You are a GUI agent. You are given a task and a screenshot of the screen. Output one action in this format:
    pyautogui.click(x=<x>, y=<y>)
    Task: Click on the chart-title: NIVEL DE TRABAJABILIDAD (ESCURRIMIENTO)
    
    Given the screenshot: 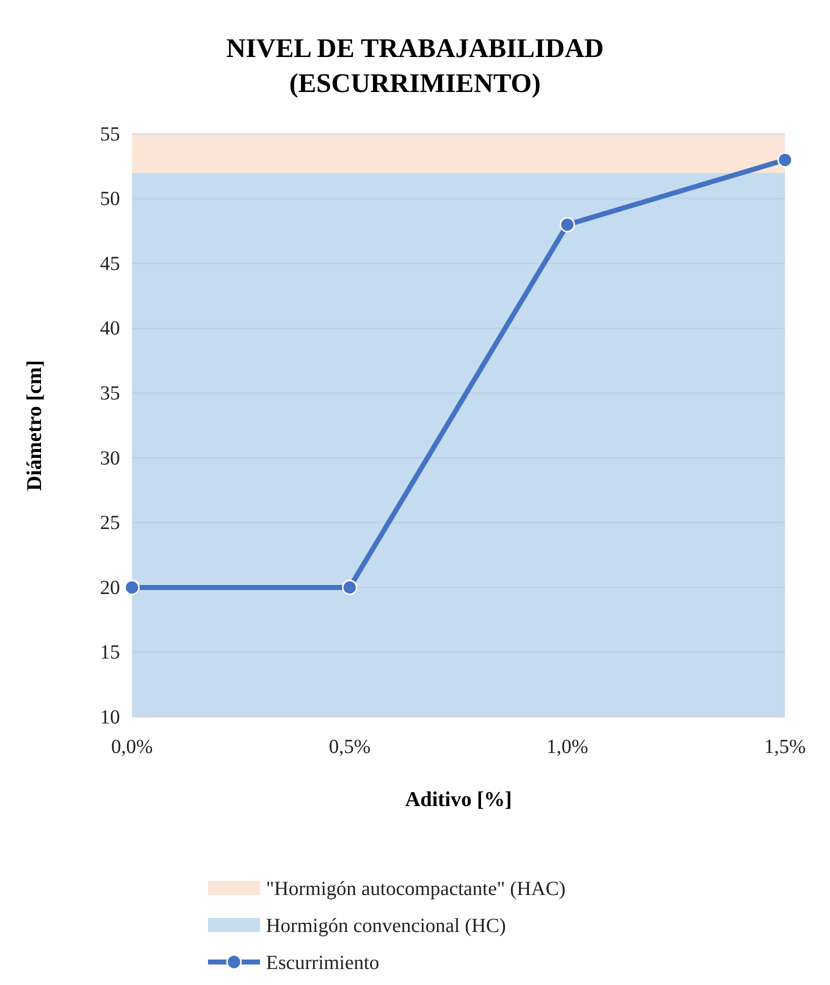 What is the action you would take?
    pyautogui.click(x=415, y=65)
    